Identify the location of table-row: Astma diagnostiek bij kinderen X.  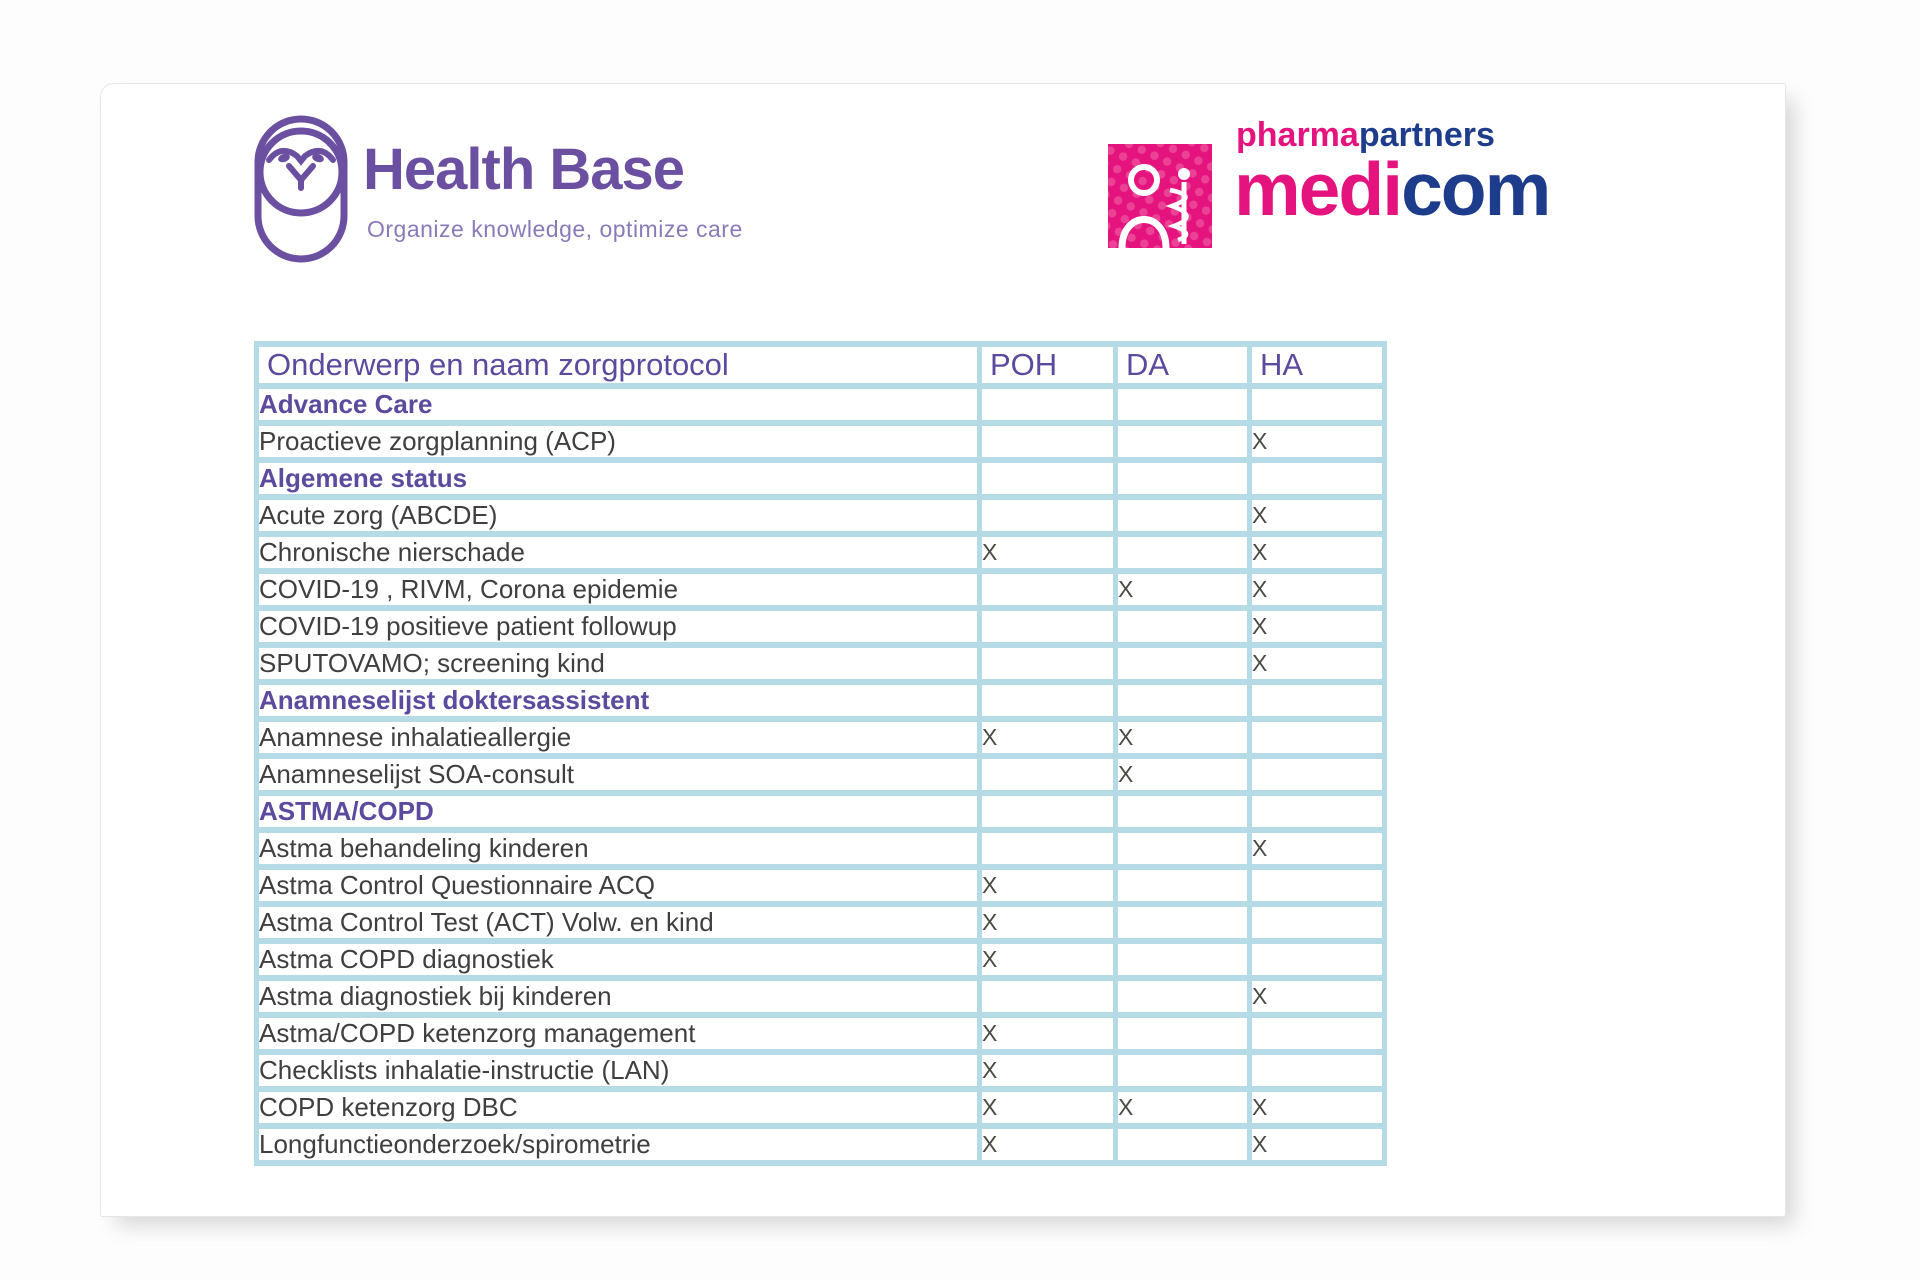
(820, 996).